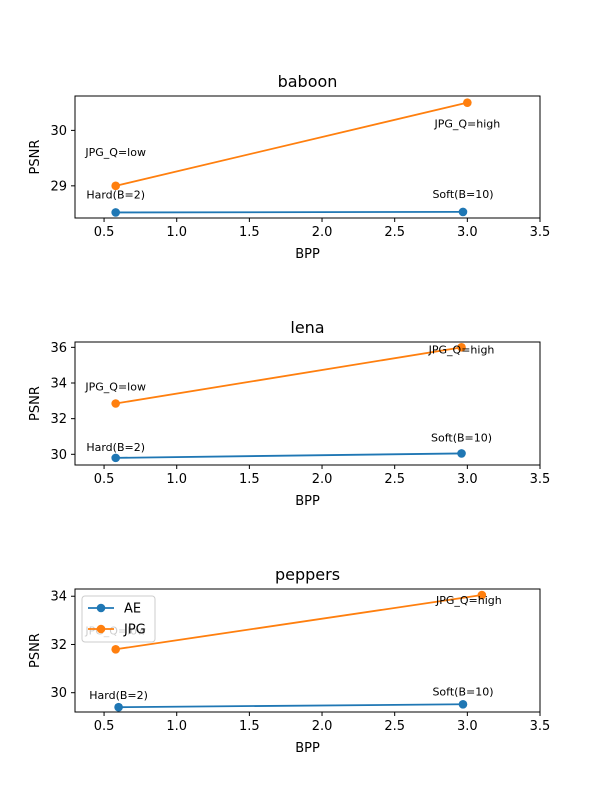  What do you see at coordinates (101, 629) in the screenshot?
I see `legend-marker-JPG` at bounding box center [101, 629].